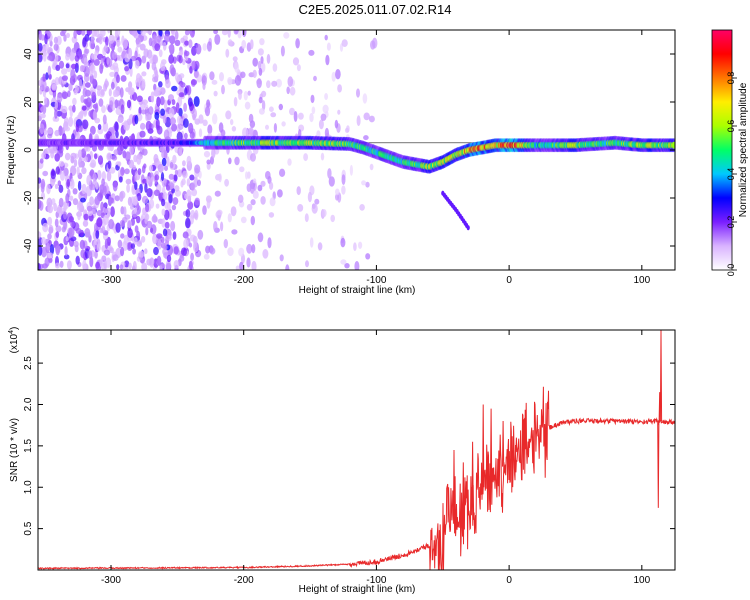 The width and height of the screenshot is (750, 600). I want to click on colorbar-label: Normalized spectral amplitude, so click(743, 149).